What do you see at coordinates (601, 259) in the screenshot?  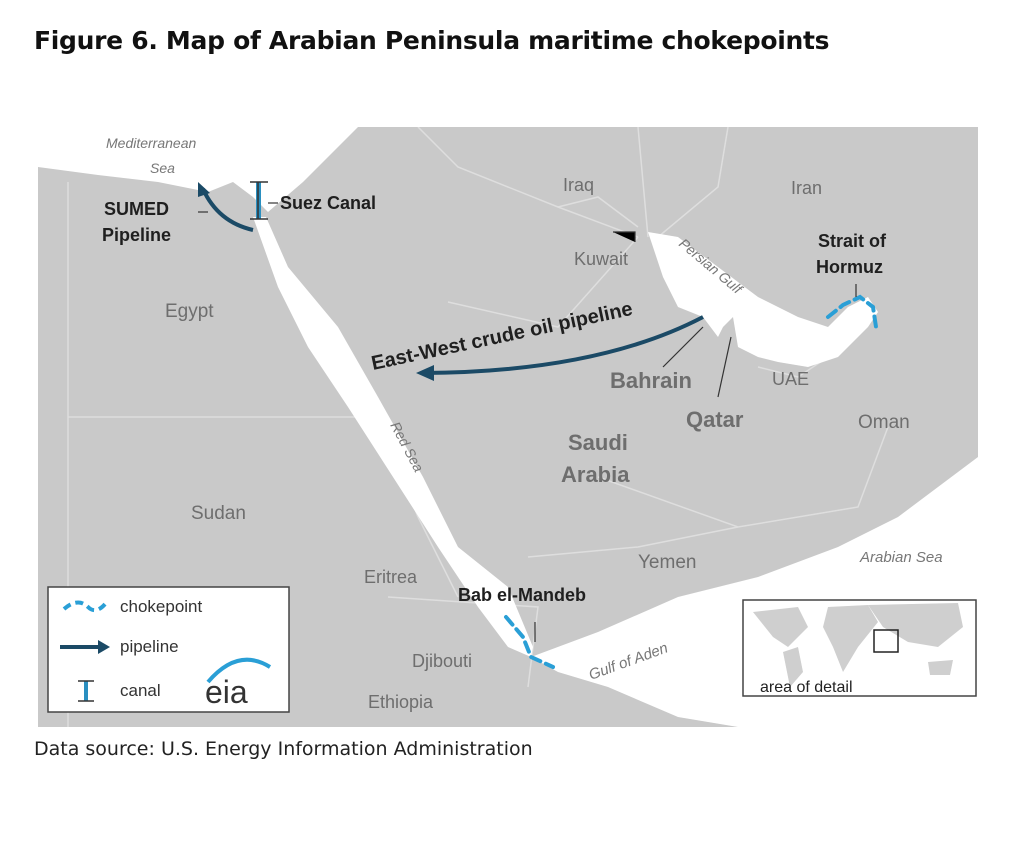 I see `label-kuwait: Kuwait` at bounding box center [601, 259].